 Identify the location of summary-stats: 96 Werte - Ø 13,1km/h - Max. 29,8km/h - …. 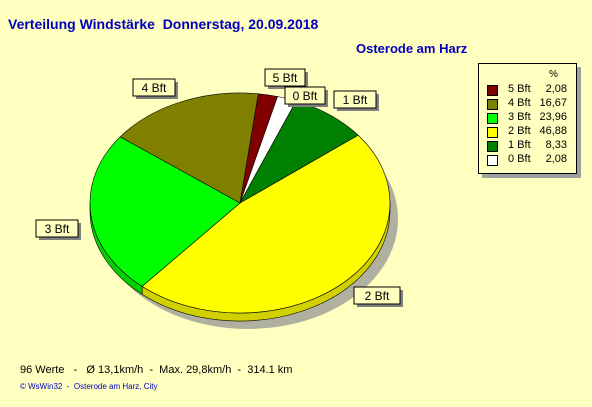
(156, 370).